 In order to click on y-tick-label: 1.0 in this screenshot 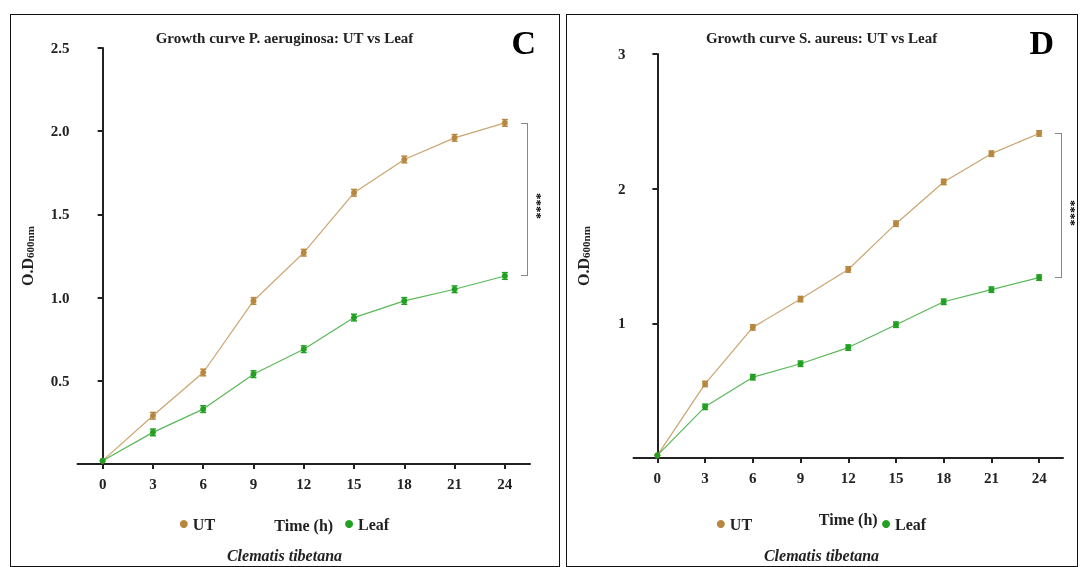, I will do `click(60, 297)`.